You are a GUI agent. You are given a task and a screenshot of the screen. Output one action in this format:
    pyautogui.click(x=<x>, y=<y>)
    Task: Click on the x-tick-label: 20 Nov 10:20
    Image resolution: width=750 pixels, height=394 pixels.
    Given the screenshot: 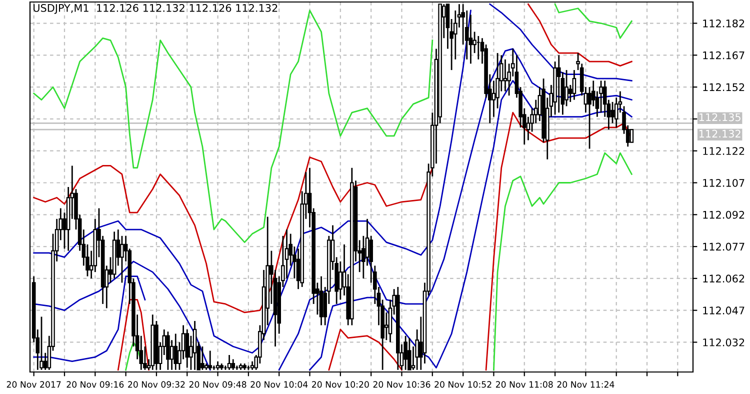 What is the action you would take?
    pyautogui.click(x=340, y=384)
    